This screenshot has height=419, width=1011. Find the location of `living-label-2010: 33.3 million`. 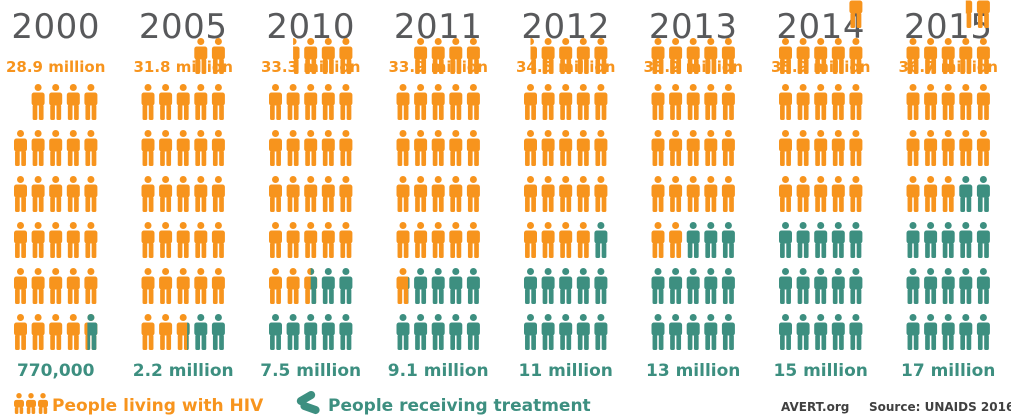

living-label-2010: 33.3 million is located at coordinates (310, 67).